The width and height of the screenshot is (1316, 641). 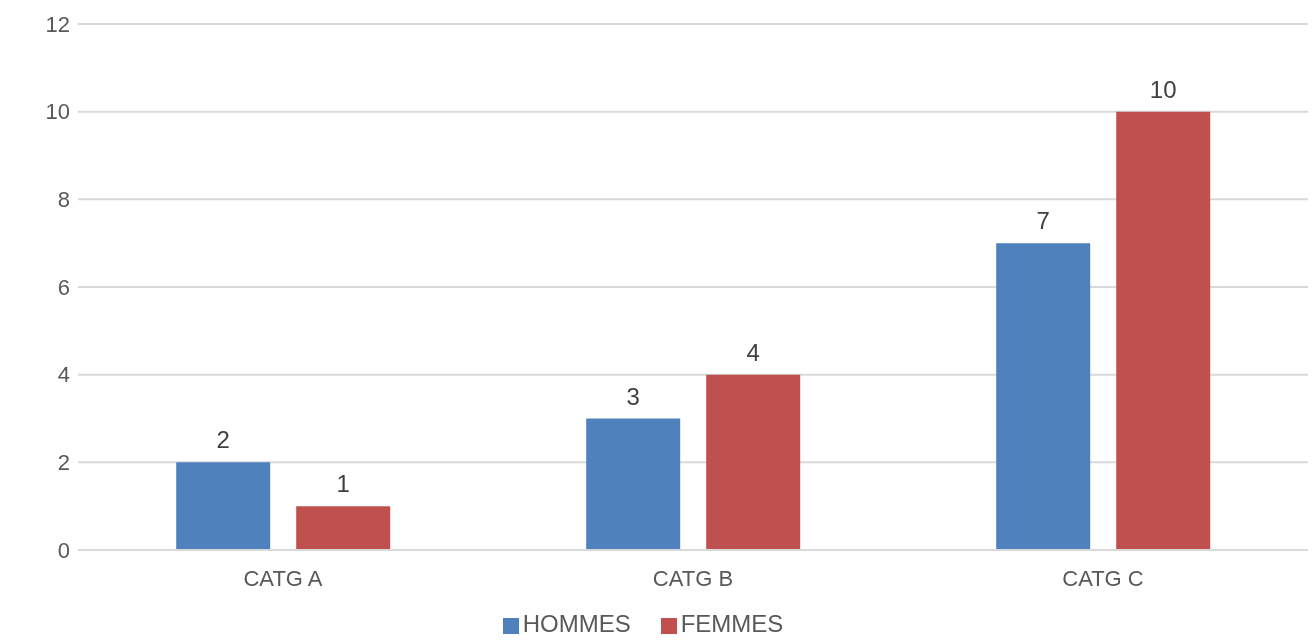 I want to click on x-tick-label: CATG C, so click(x=1103, y=578).